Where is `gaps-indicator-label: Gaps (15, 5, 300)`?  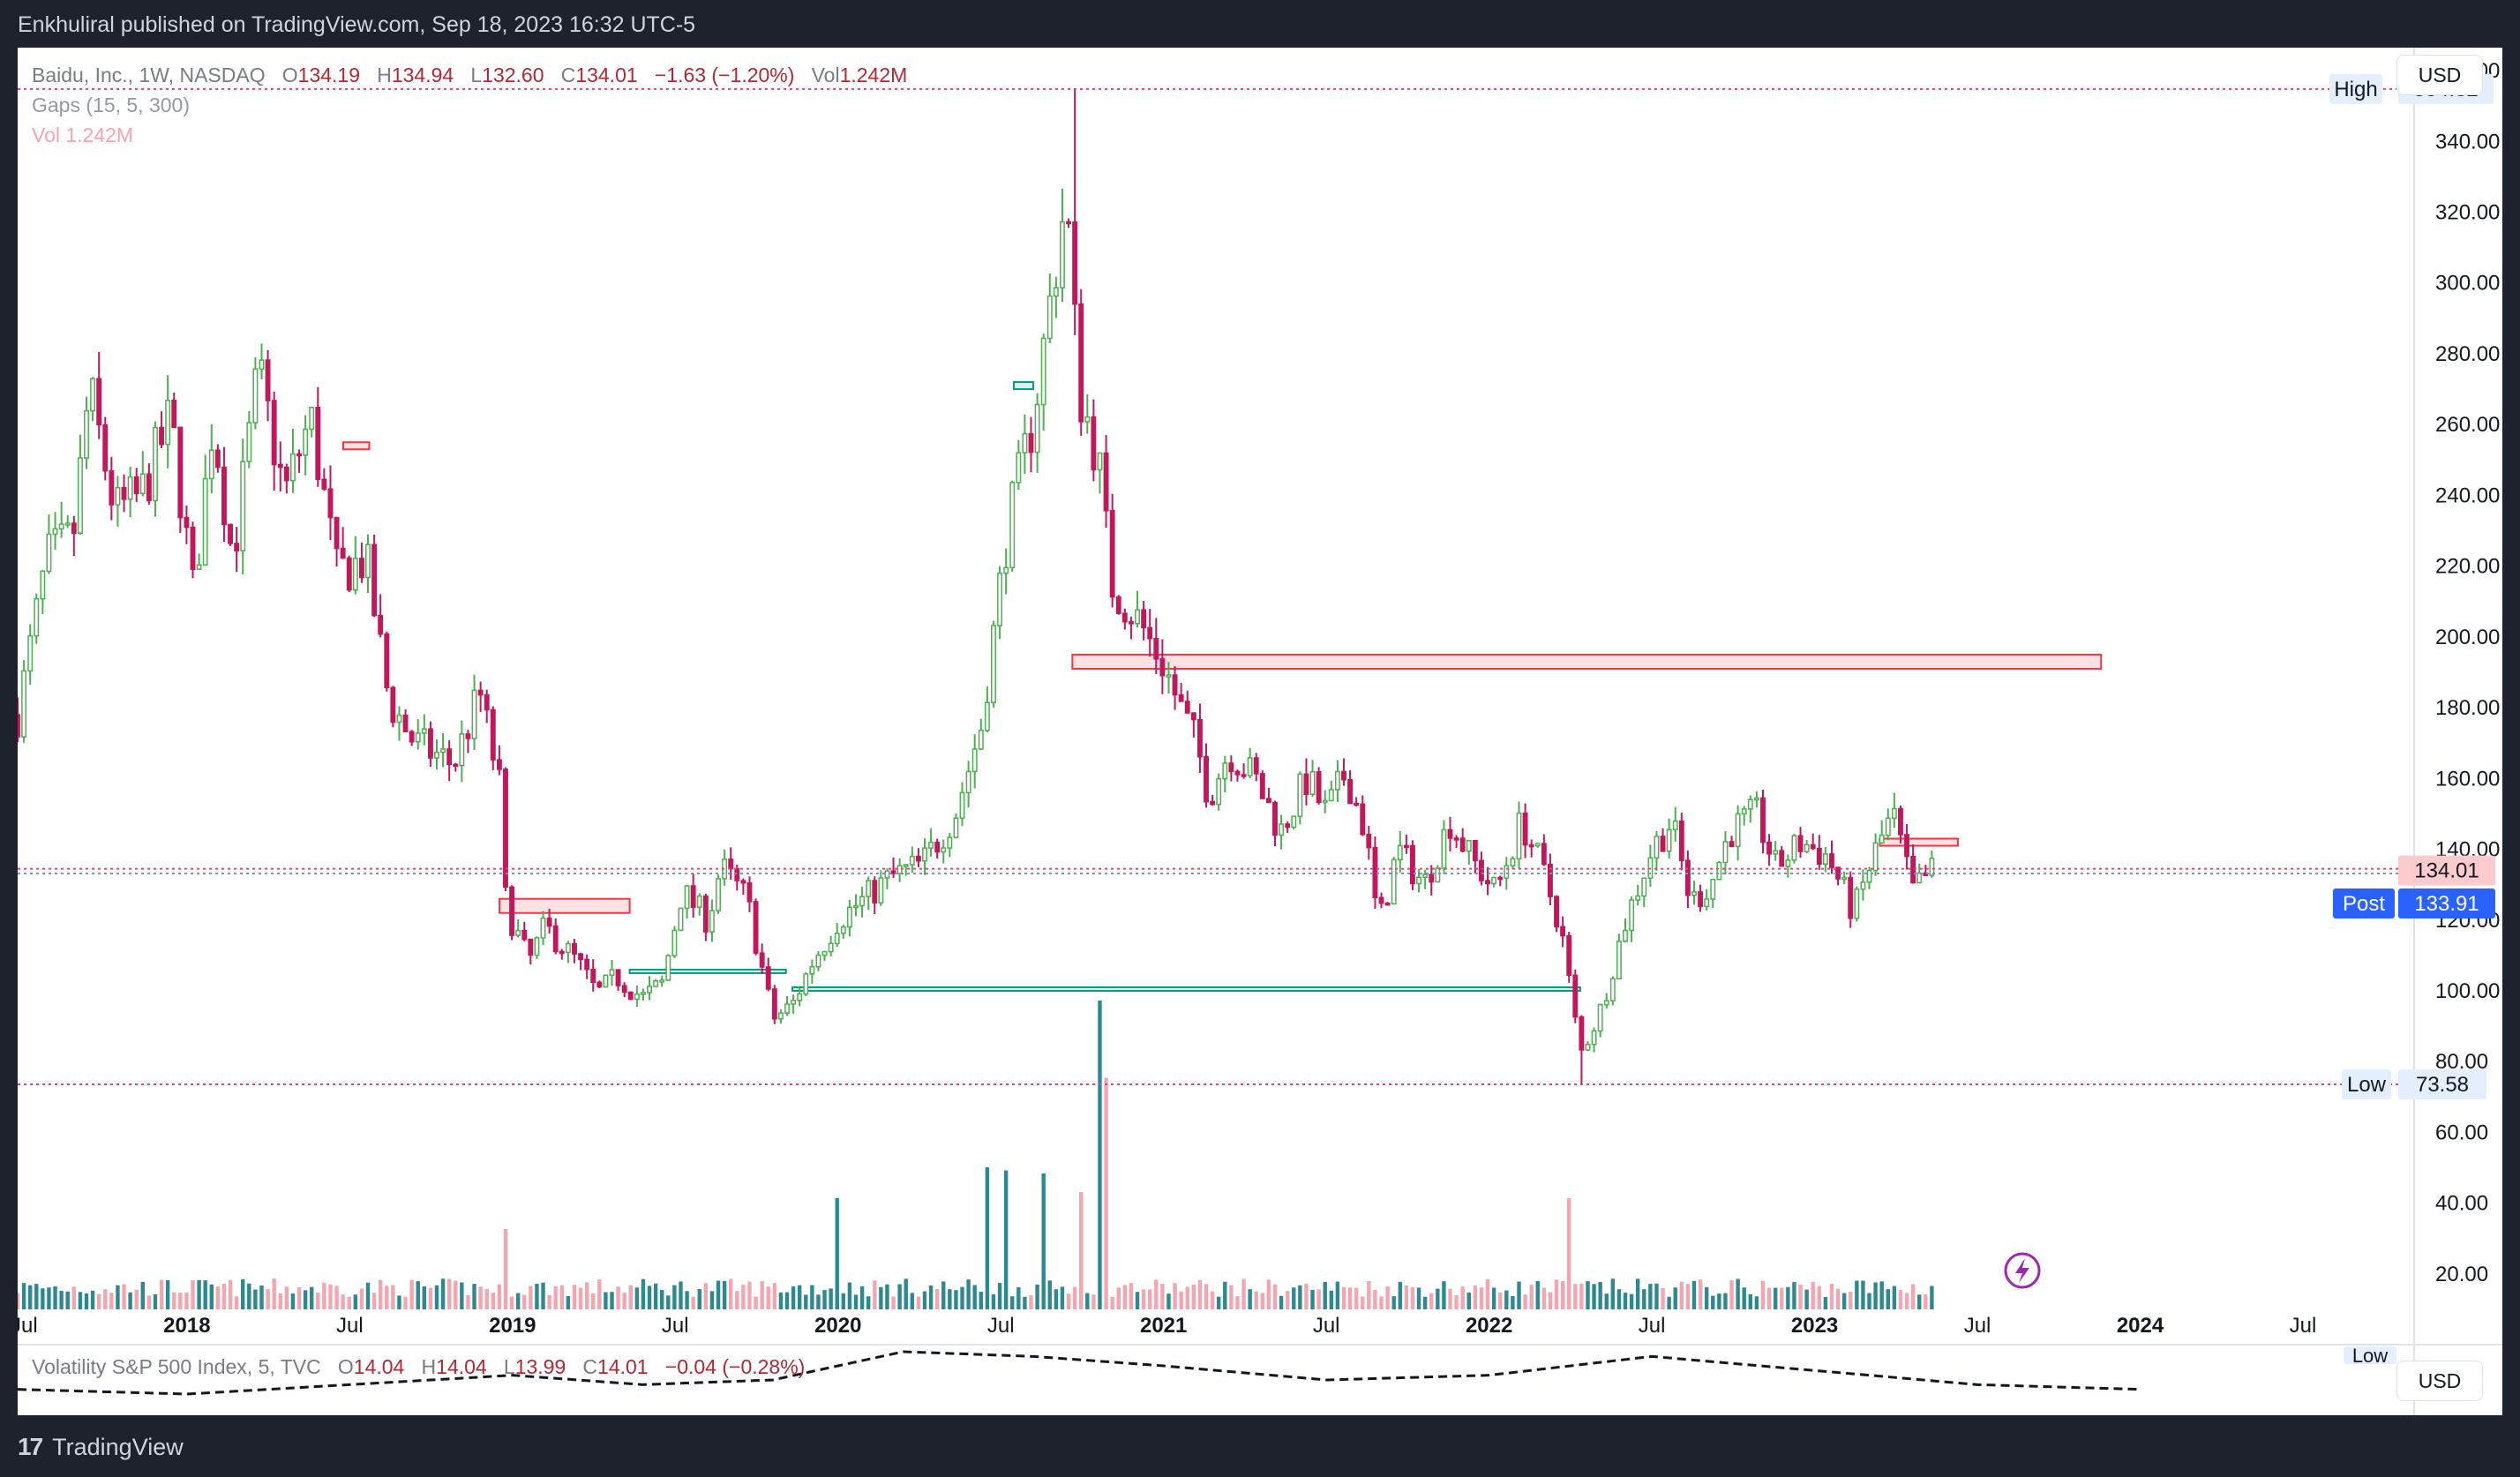 gaps-indicator-label: Gaps (15, 5, 300) is located at coordinates (111, 105).